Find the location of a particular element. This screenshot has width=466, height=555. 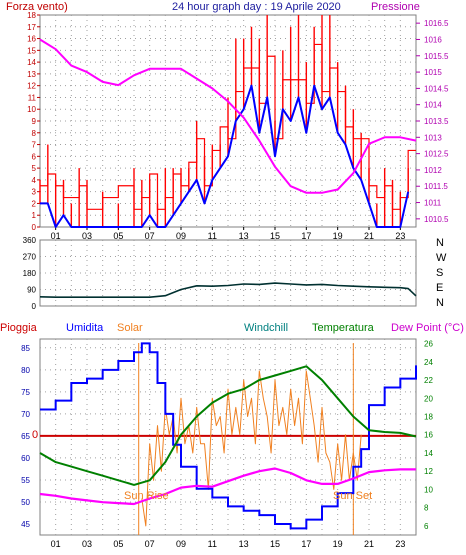

humidity-tick-label: 75 is located at coordinates (25, 392).